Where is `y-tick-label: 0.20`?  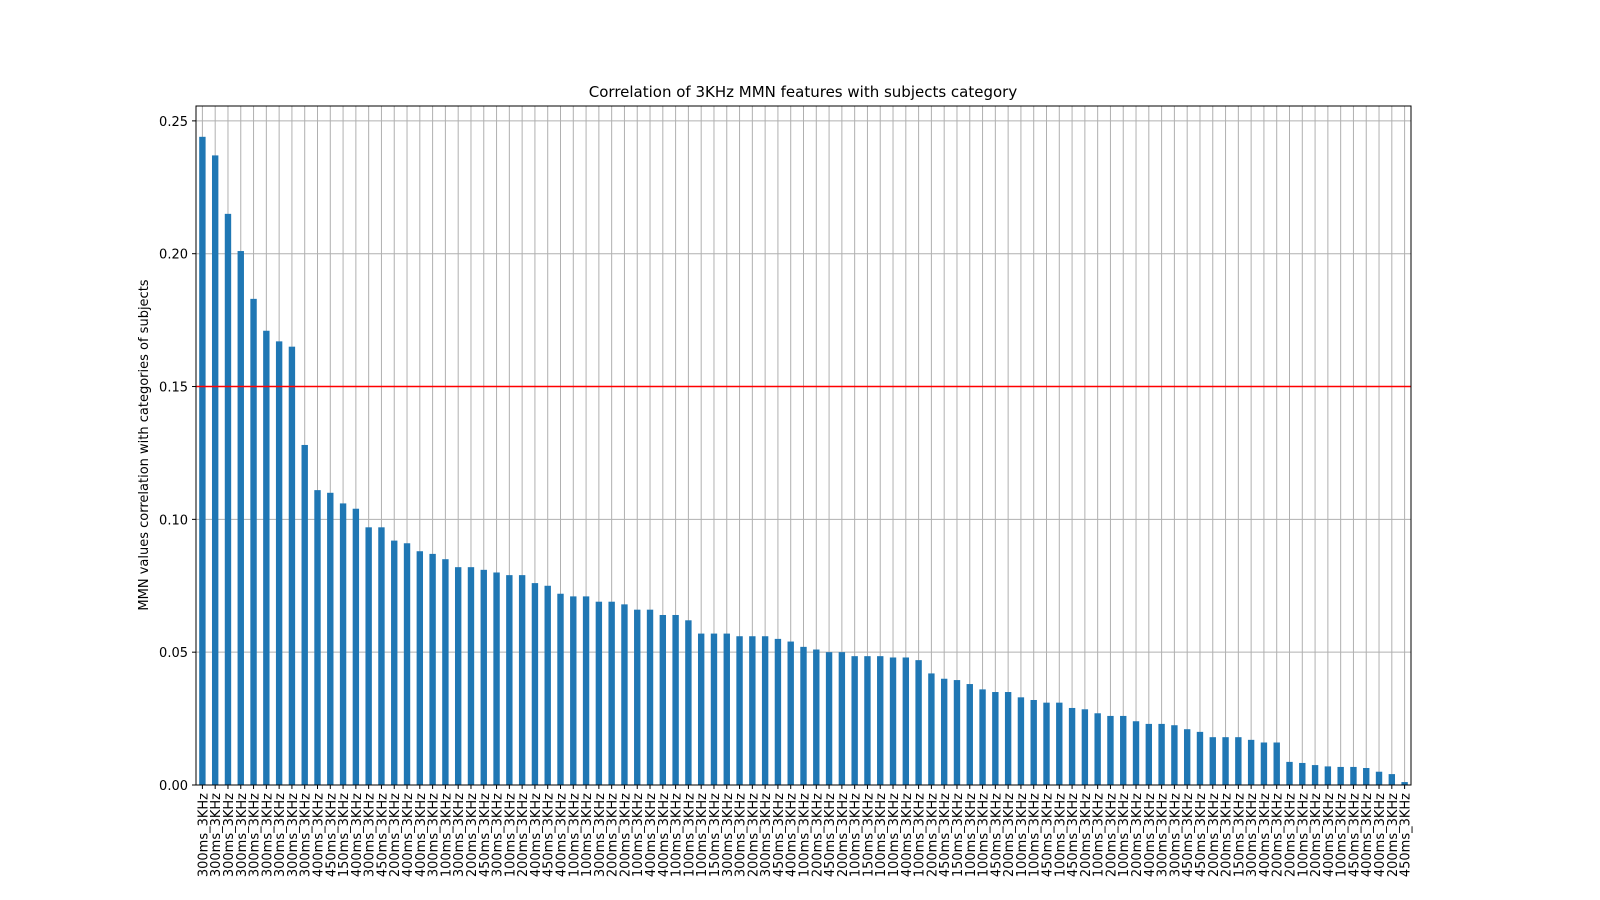 y-tick-label: 0.20 is located at coordinates (173, 255).